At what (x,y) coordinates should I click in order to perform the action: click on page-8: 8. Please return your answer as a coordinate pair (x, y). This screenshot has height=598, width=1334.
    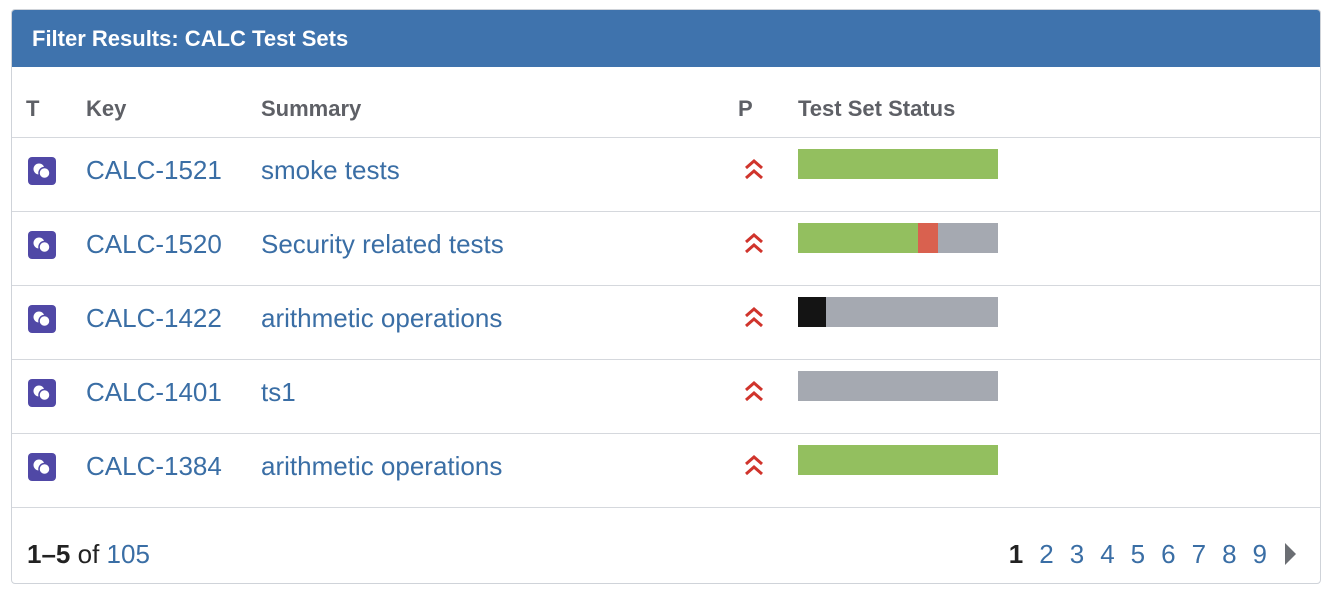
    Looking at the image, I should click on (1229, 554).